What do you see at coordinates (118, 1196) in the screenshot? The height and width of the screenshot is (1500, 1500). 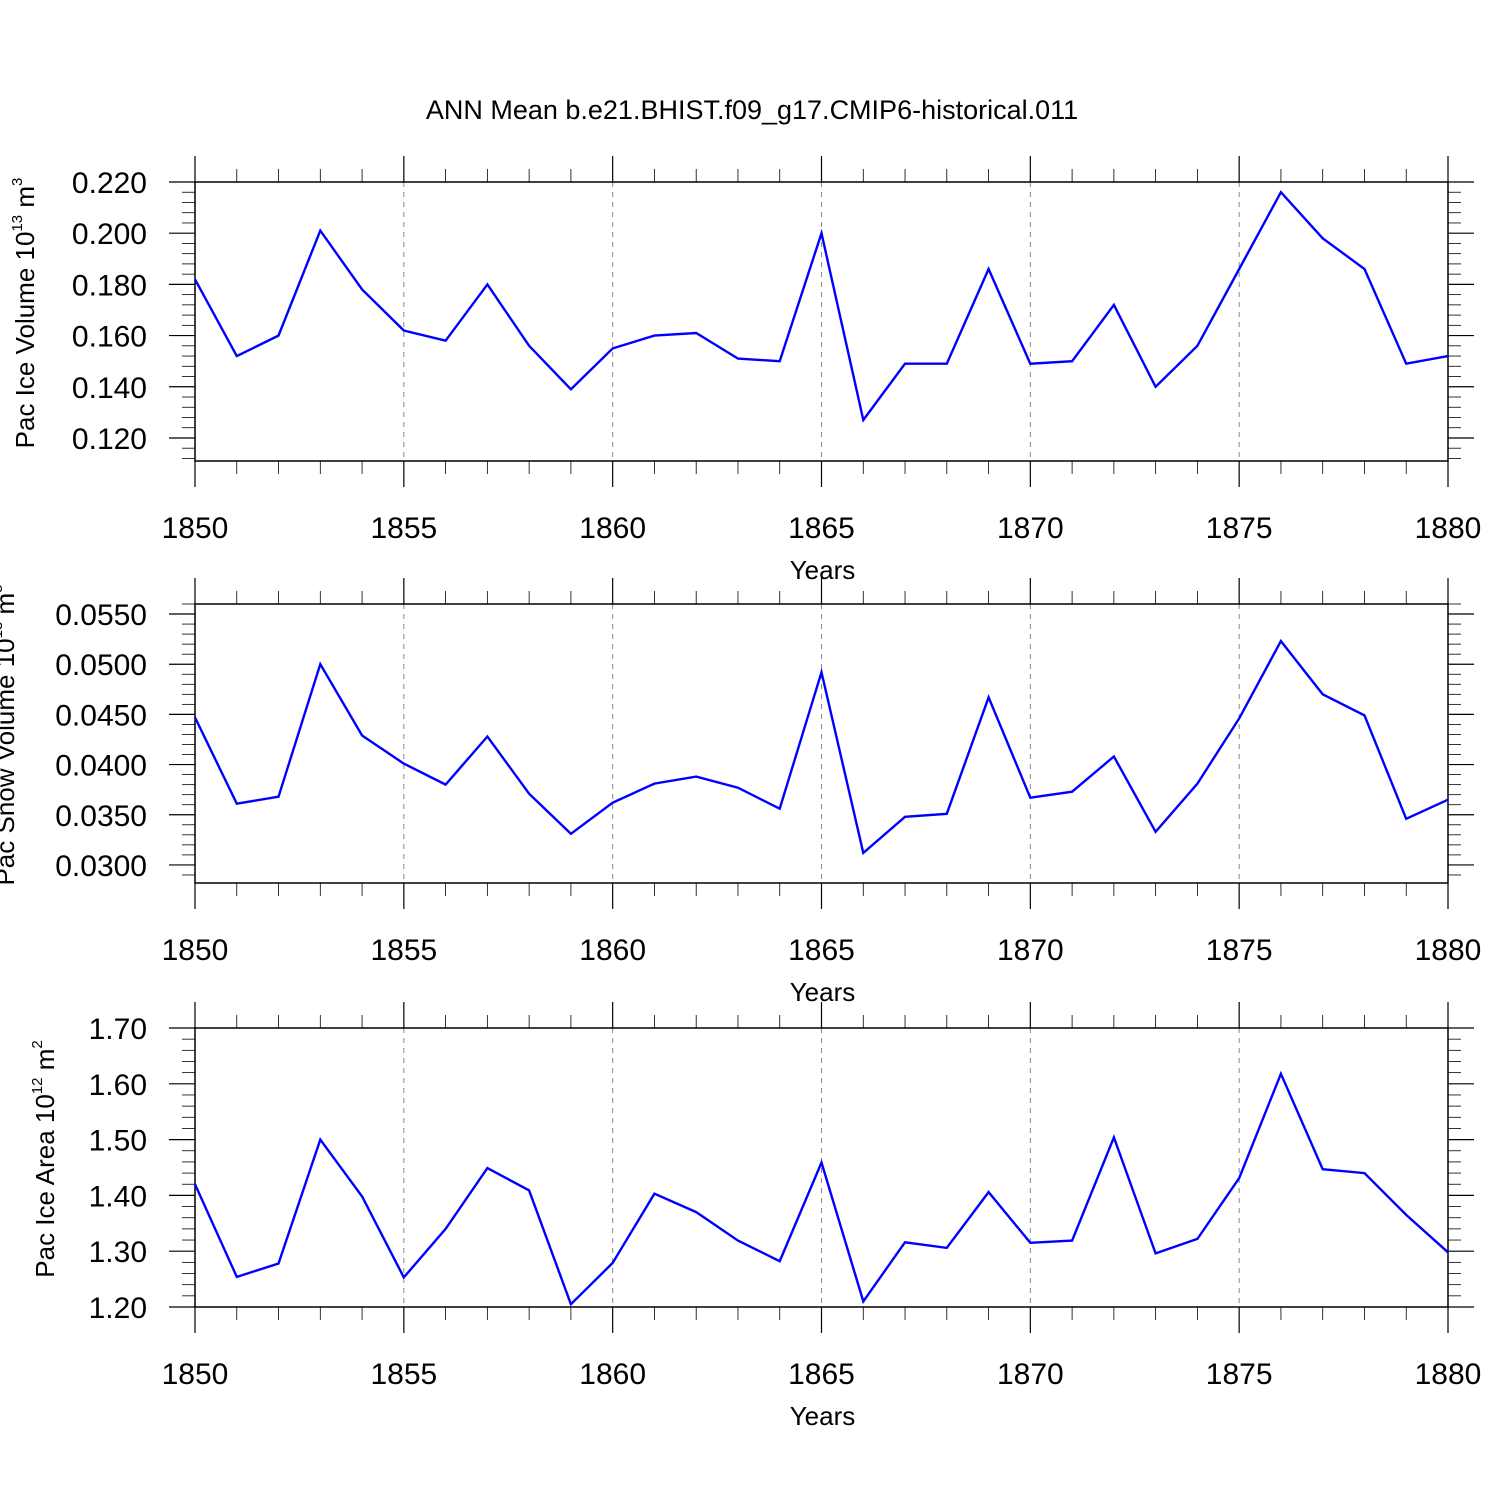 I see `y-tick-label: 1.40` at bounding box center [118, 1196].